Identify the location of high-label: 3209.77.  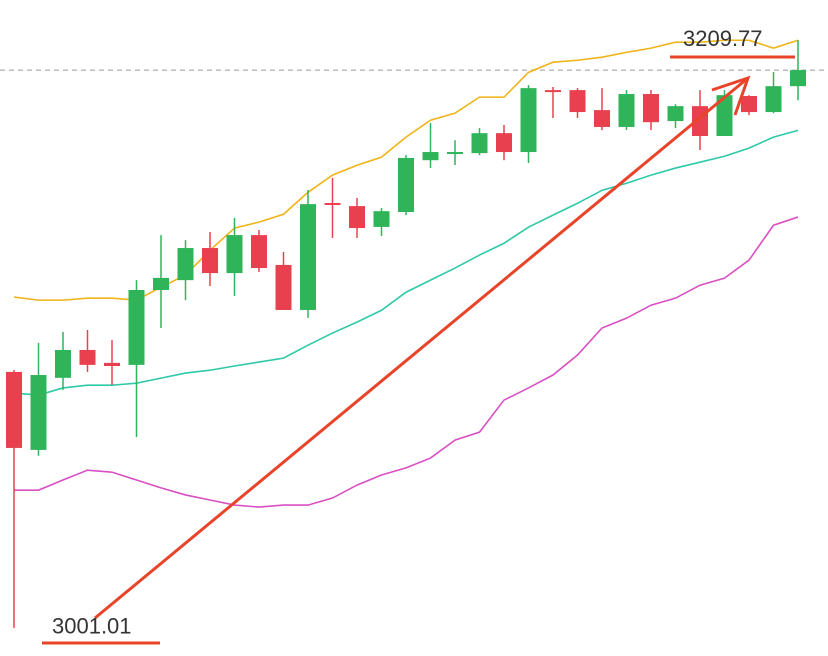
(723, 38).